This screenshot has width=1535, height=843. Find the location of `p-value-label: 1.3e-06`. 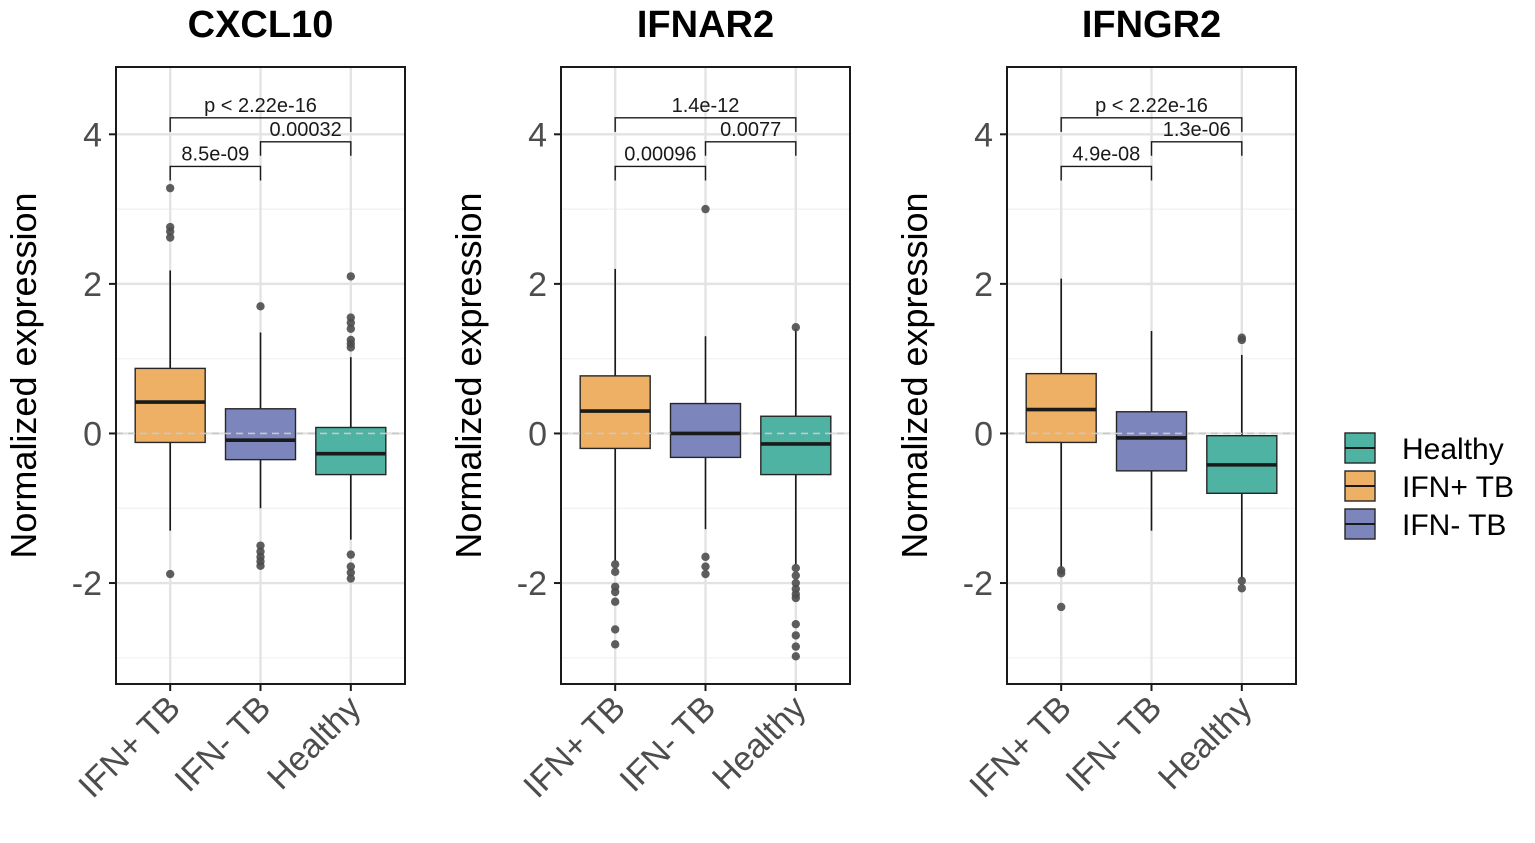

p-value-label: 1.3e-06 is located at coordinates (1197, 130).